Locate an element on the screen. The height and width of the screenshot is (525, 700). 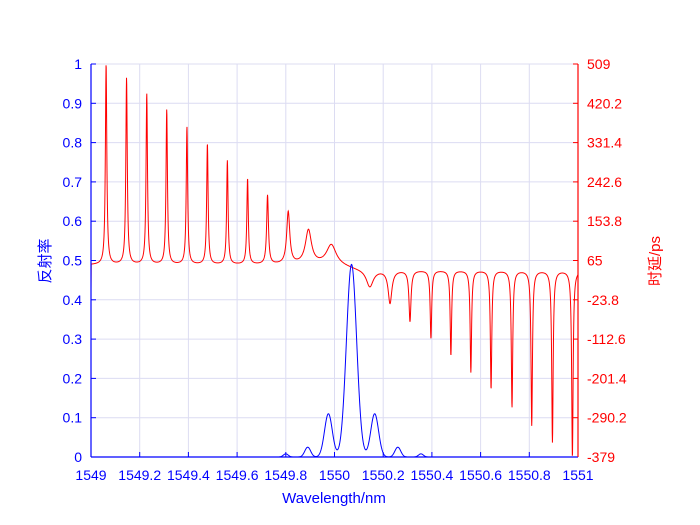
x-tick-label: 1549.8 is located at coordinates (285, 475).